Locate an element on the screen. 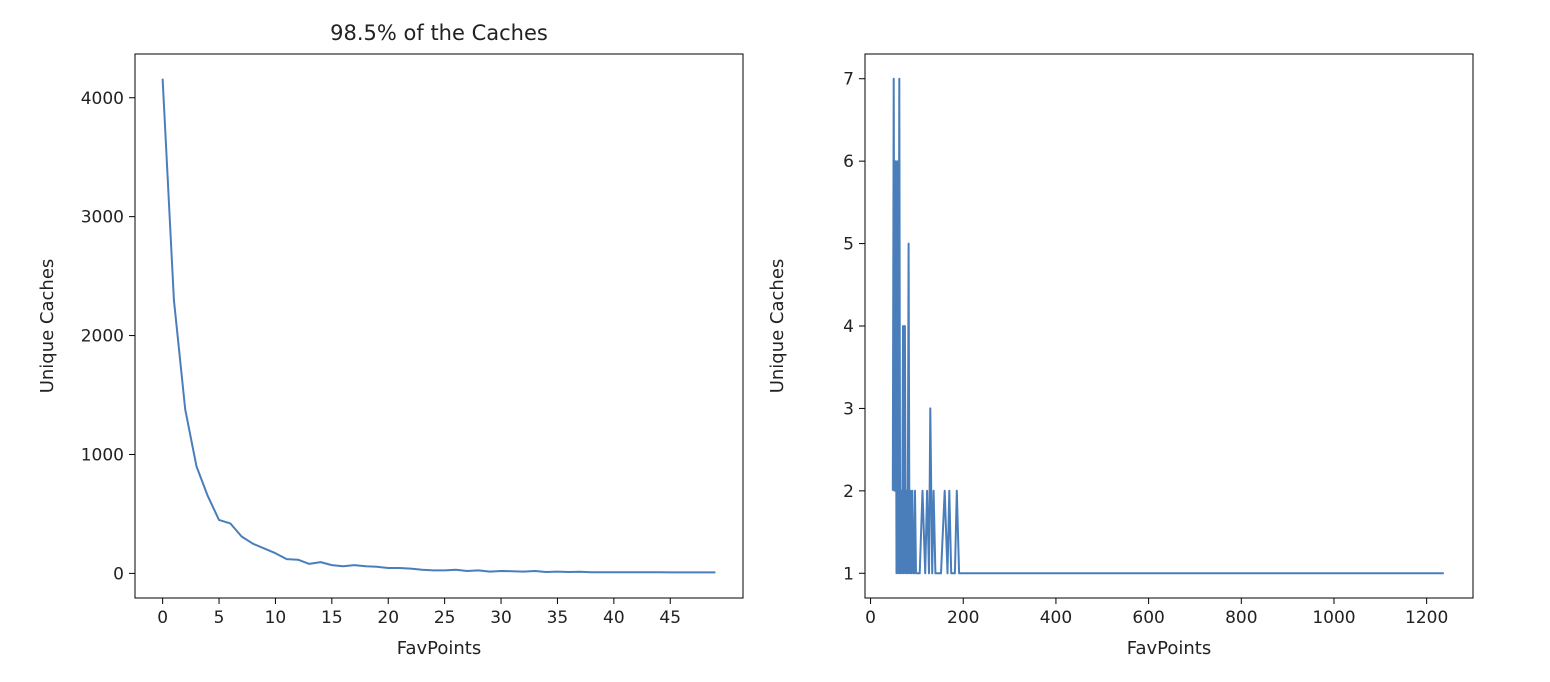 The width and height of the screenshot is (1550, 682). y-tick-label: 5 is located at coordinates (848, 245).